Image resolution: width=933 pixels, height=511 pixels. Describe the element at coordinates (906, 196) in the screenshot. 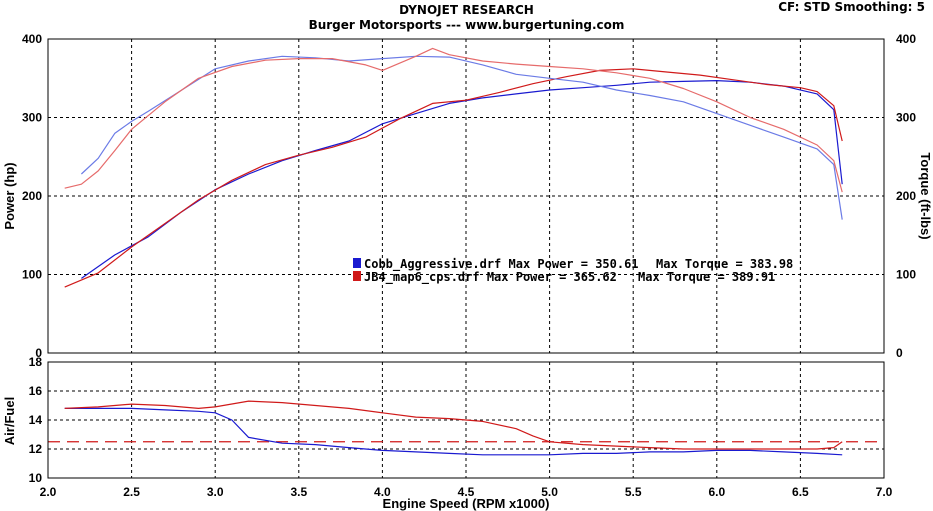

I see `y-tick-label-torque: 200` at that location.